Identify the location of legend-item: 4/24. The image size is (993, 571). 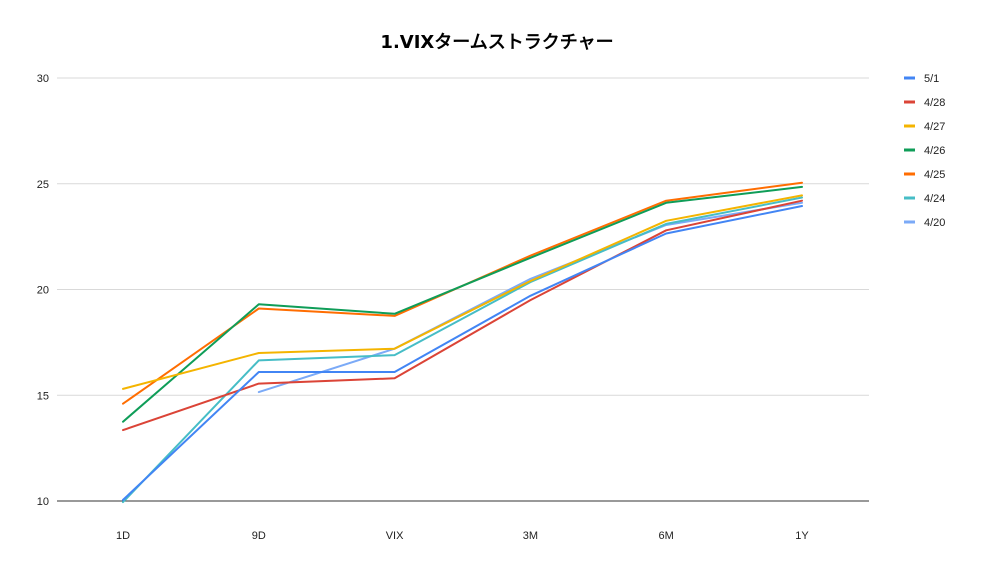
(924, 199).